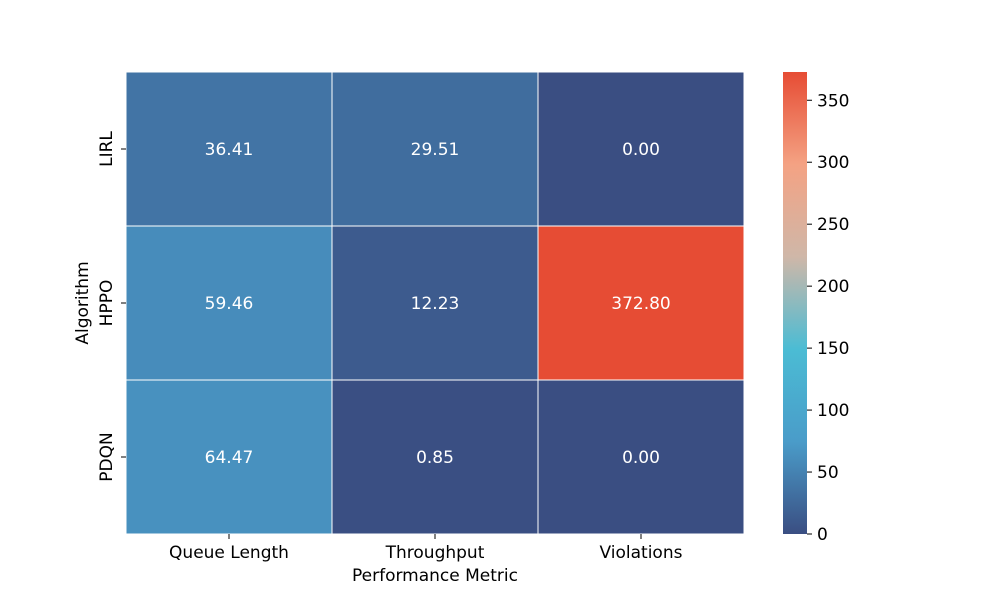 The width and height of the screenshot is (1000, 600). Describe the element at coordinates (107, 303) in the screenshot. I see `y-tick-label: HPPO` at that location.